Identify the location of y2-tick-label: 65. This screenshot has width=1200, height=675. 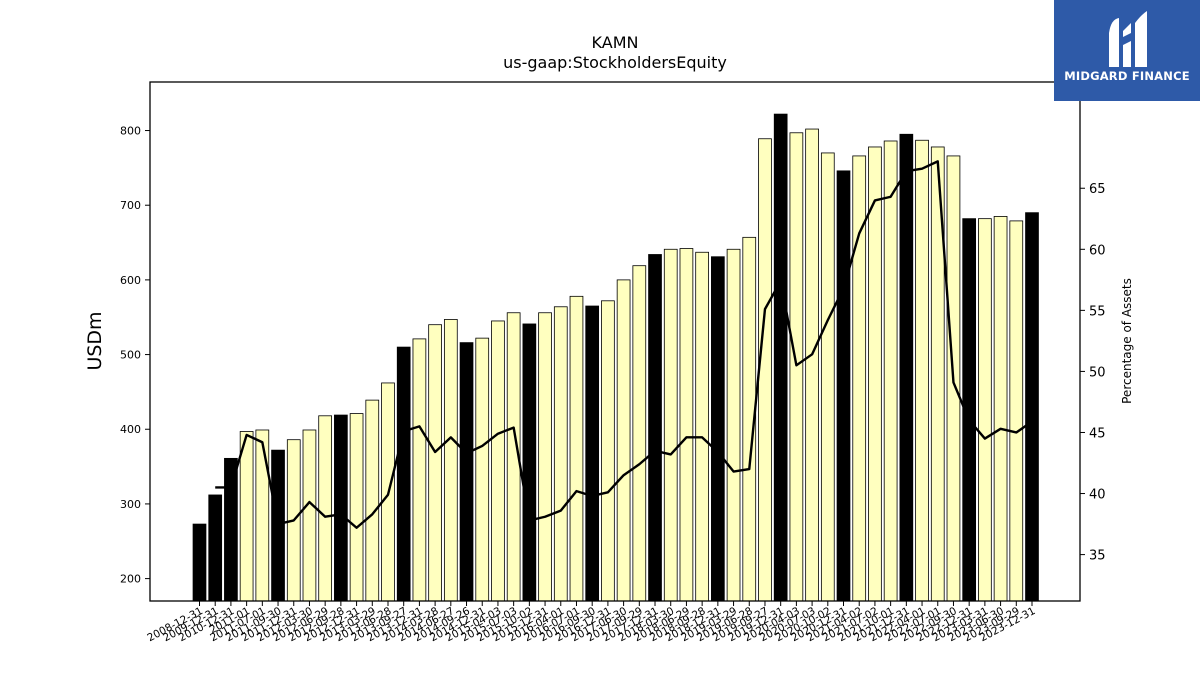
(1097, 189).